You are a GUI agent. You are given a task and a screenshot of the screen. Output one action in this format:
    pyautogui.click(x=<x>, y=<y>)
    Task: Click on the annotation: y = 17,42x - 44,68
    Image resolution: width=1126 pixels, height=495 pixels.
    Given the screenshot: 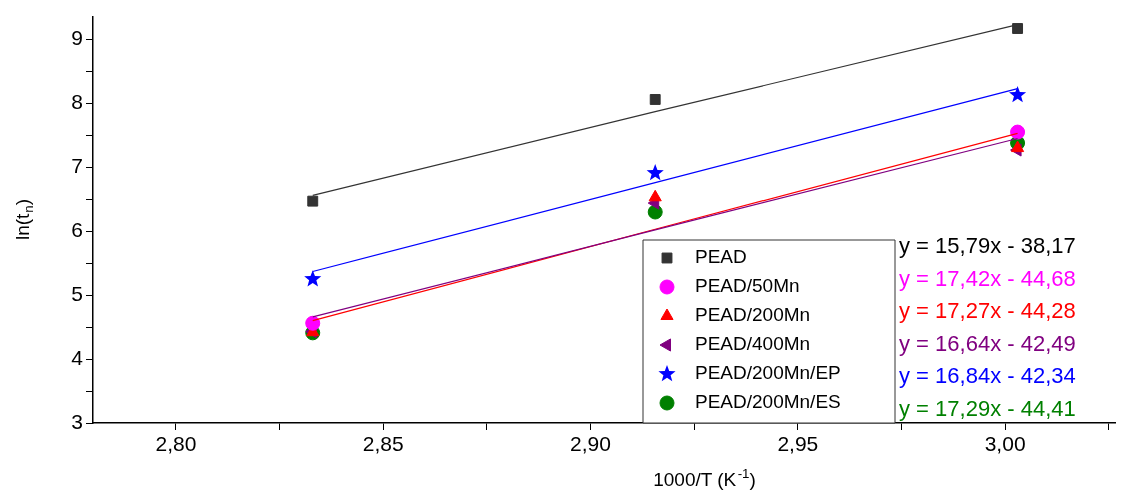 What is the action you would take?
    pyautogui.click(x=987, y=278)
    